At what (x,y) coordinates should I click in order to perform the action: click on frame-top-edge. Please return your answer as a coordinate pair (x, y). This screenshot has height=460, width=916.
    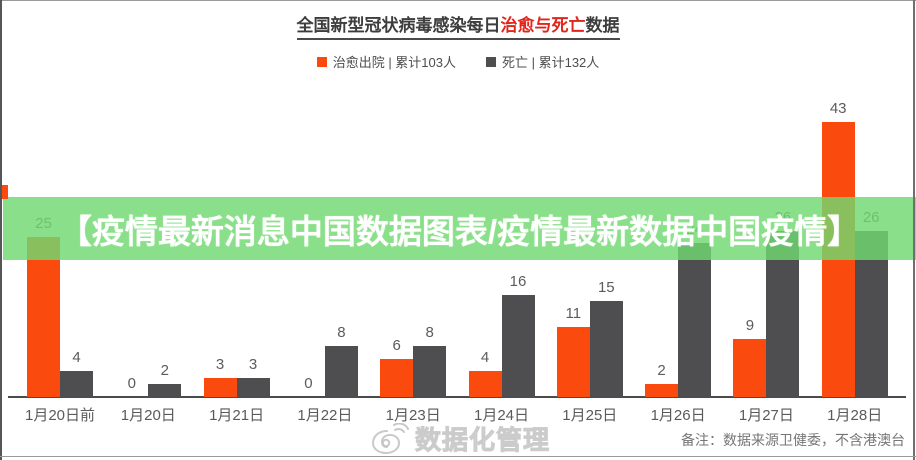
    Looking at the image, I should click on (458, 0).